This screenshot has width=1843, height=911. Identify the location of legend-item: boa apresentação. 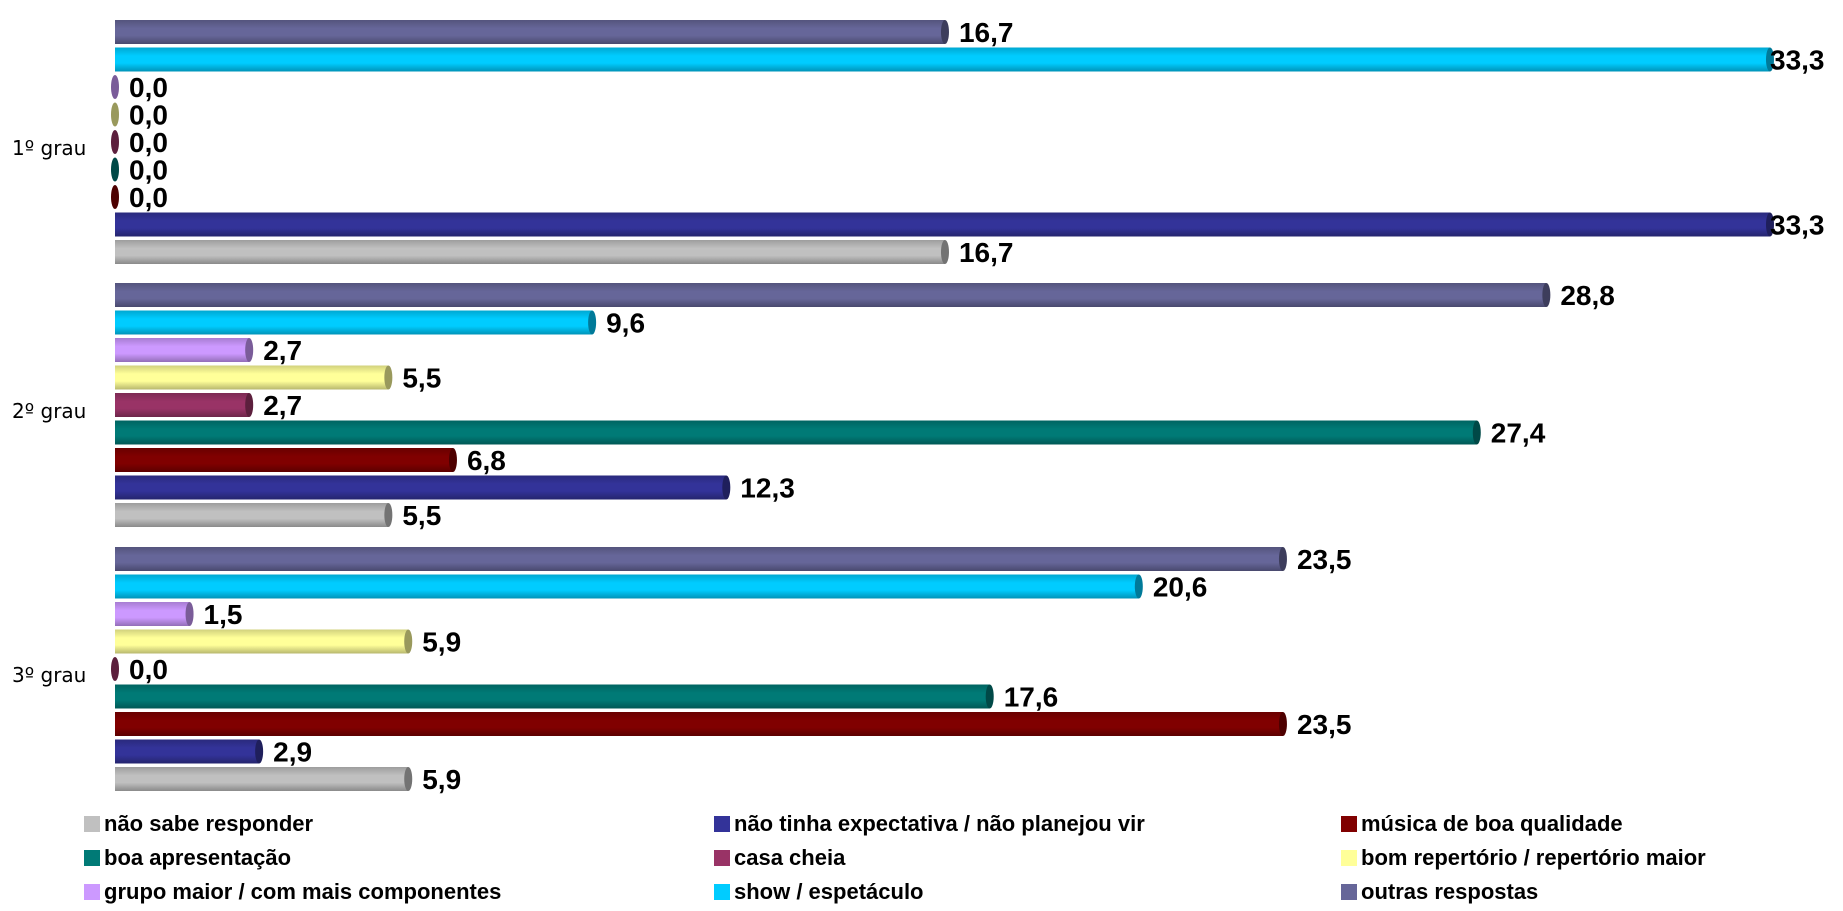
(187, 858).